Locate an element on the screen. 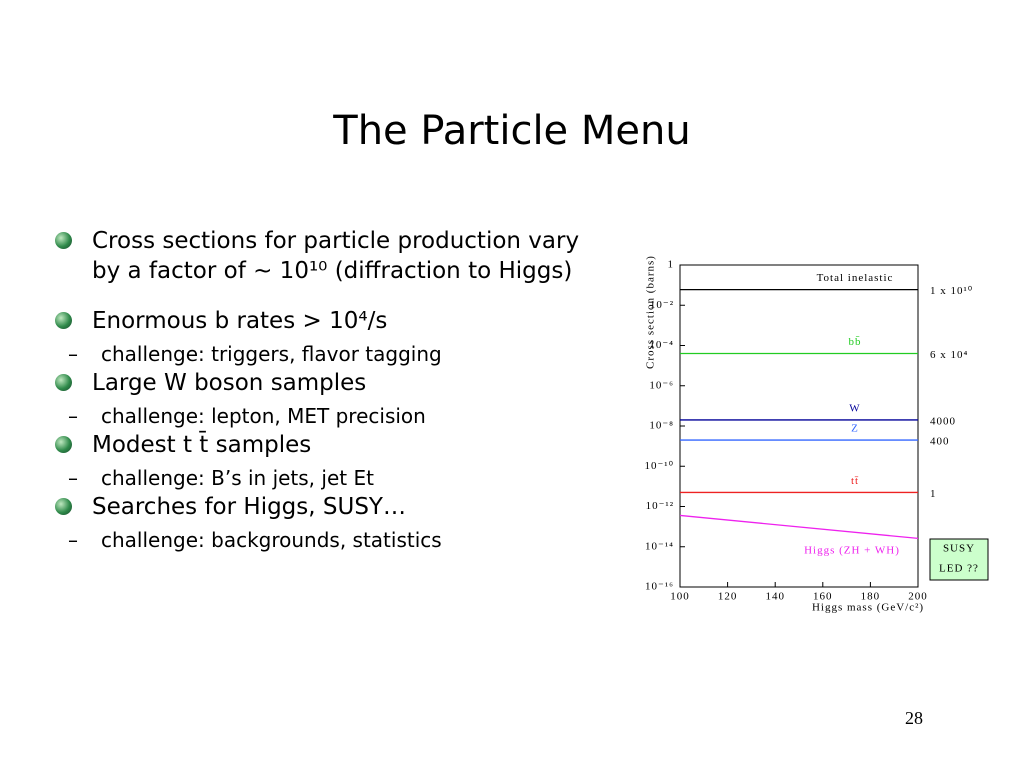  bullet: Enormous b rates > 10⁴/s is located at coordinates (325, 321).